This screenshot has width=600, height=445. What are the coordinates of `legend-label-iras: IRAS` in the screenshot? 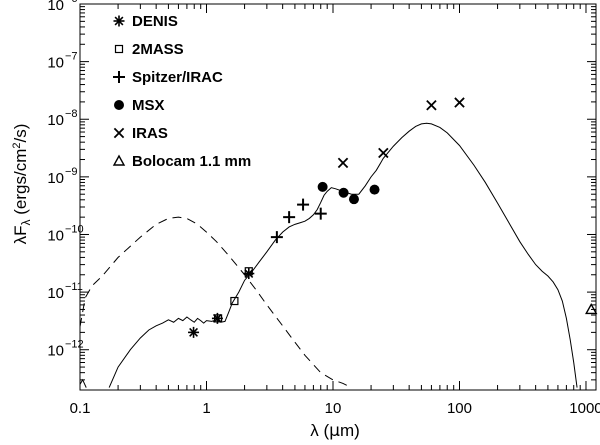 It's located at (150, 133).